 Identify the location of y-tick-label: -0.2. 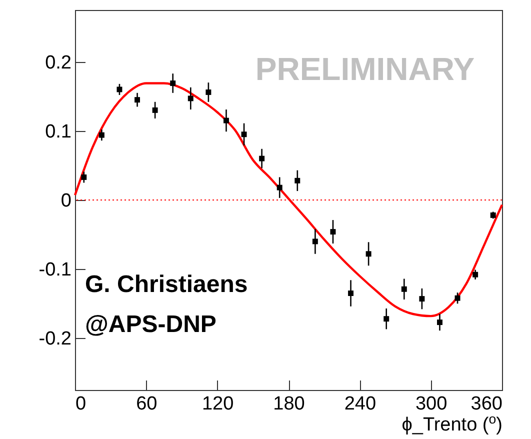
(55, 339).